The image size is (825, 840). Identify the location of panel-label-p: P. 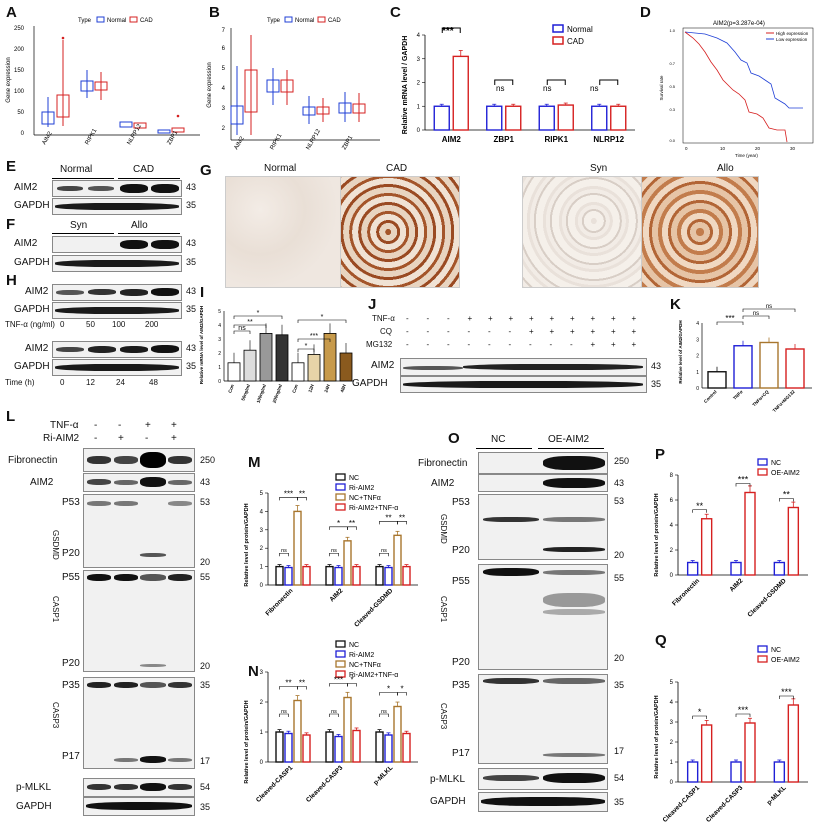
(660, 454).